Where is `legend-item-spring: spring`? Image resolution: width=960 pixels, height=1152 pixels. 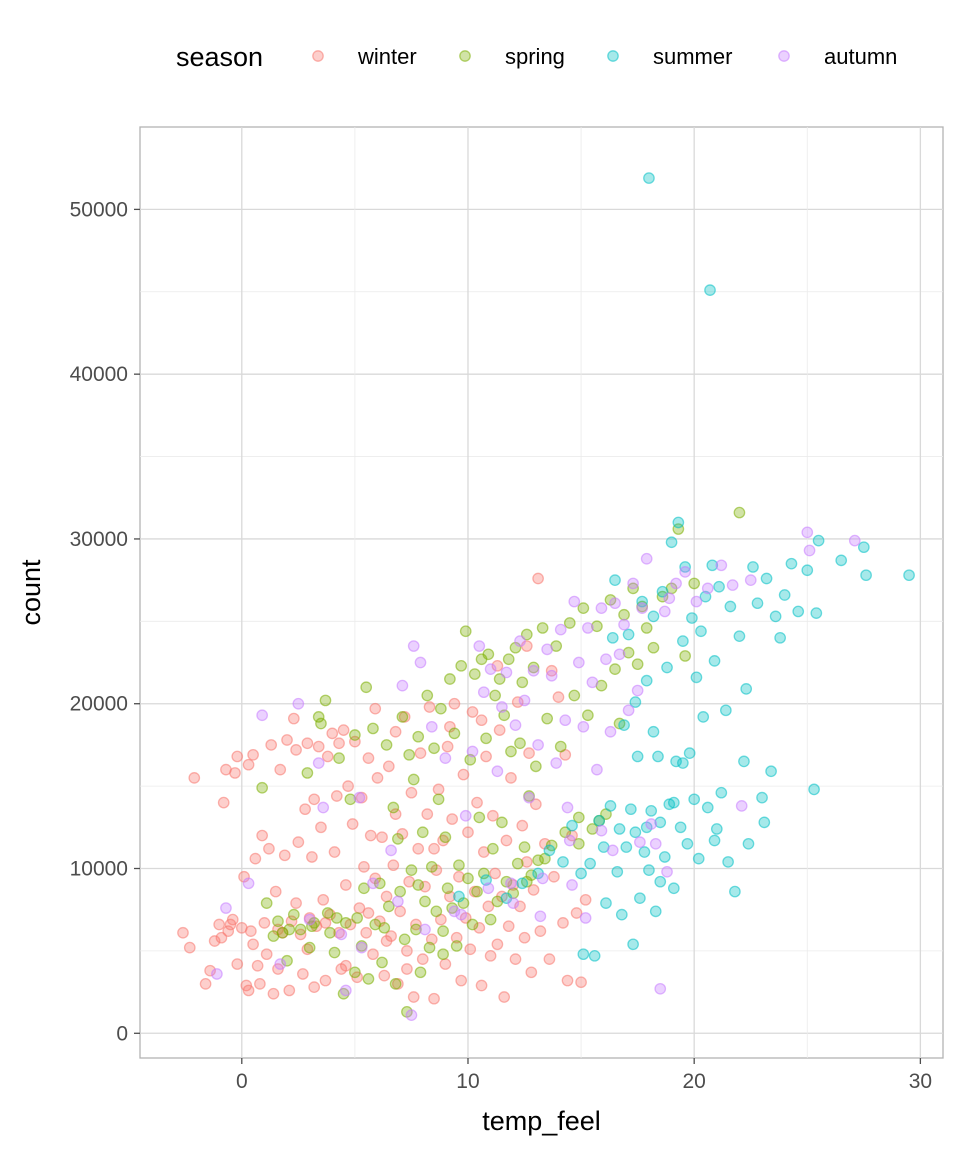
legend-item-spring: spring is located at coordinates (512, 56).